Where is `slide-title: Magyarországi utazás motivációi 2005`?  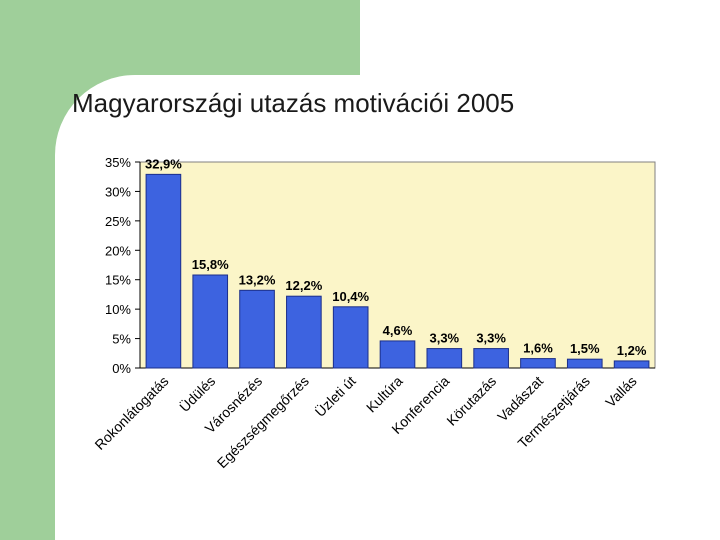
slide-title: Magyarországi utazás motivációi 2005 is located at coordinates (293, 103).